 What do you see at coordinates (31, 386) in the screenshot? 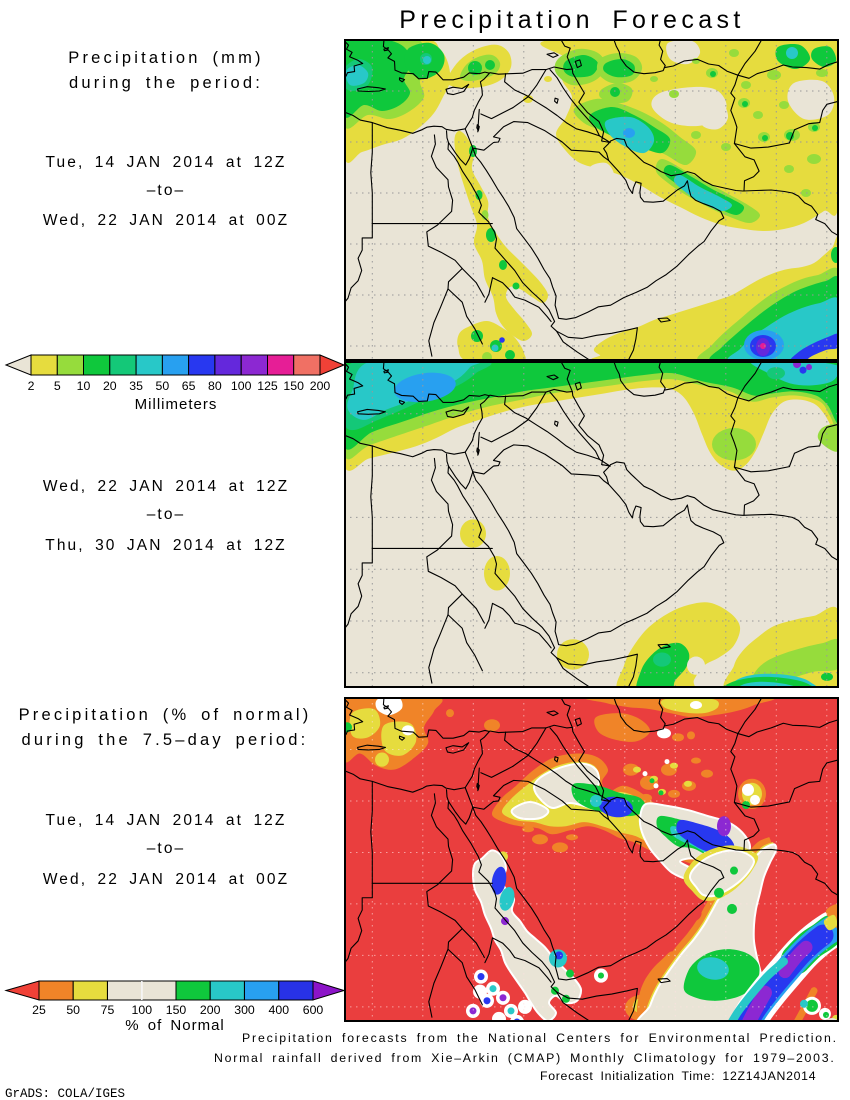
I see `svg-text: 2` at bounding box center [31, 386].